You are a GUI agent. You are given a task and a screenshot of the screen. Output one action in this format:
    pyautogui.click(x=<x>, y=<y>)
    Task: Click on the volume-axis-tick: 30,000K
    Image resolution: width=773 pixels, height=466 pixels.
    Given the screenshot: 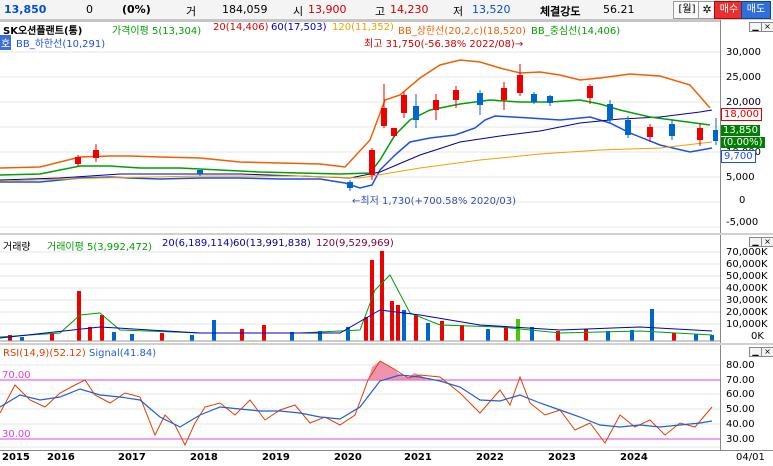 What is the action you would take?
    pyautogui.click(x=747, y=300)
    